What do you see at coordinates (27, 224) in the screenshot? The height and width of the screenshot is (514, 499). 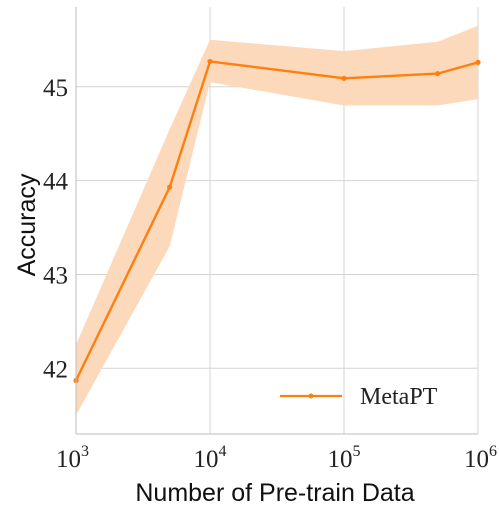 I see `y-axis-label: Accuracy` at bounding box center [27, 224].